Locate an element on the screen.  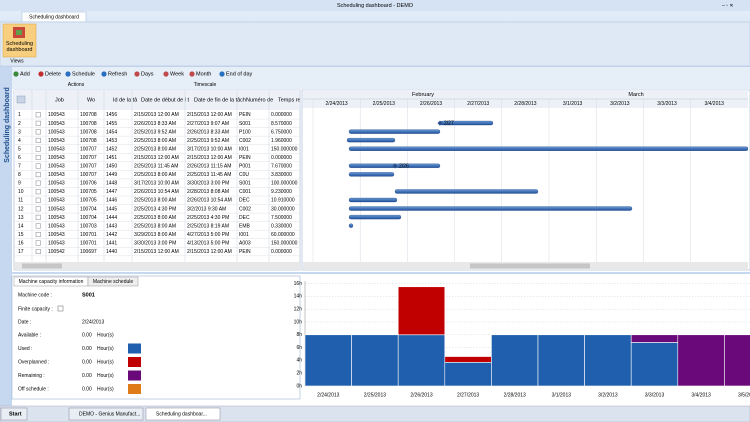
field-value: 2/24/2013 is located at coordinates (93, 322).